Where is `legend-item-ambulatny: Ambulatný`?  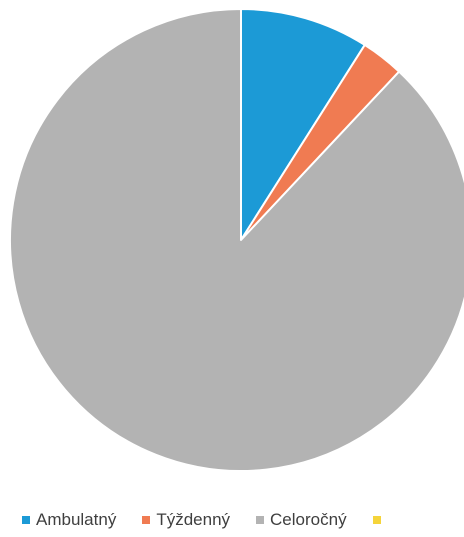 legend-item-ambulatny: Ambulatný is located at coordinates (69, 520).